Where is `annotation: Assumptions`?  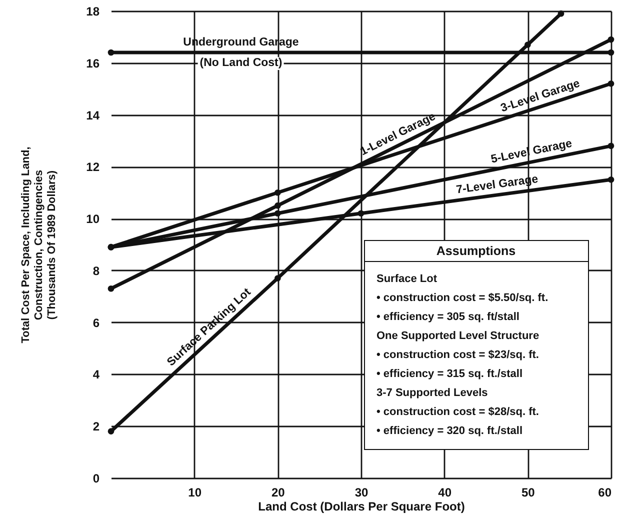
annotation: Assumptions is located at coordinates (476, 251).